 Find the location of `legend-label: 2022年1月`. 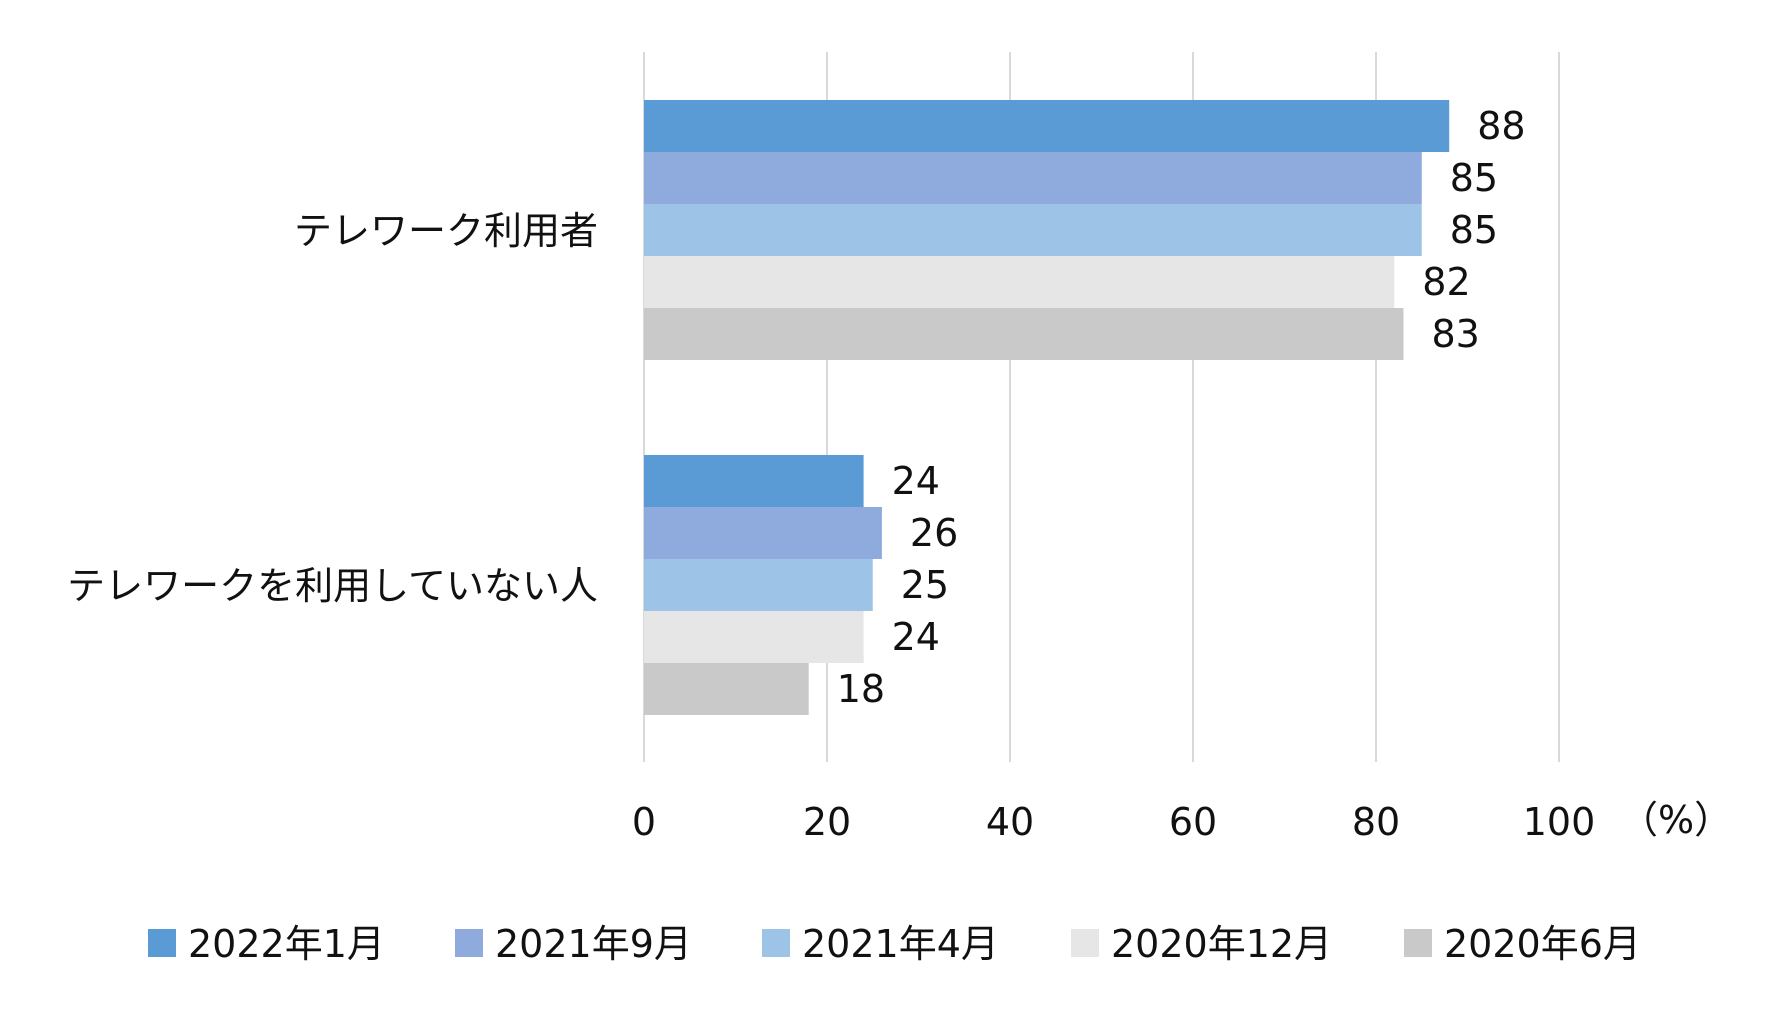

legend-label: 2022年1月 is located at coordinates (286, 944).